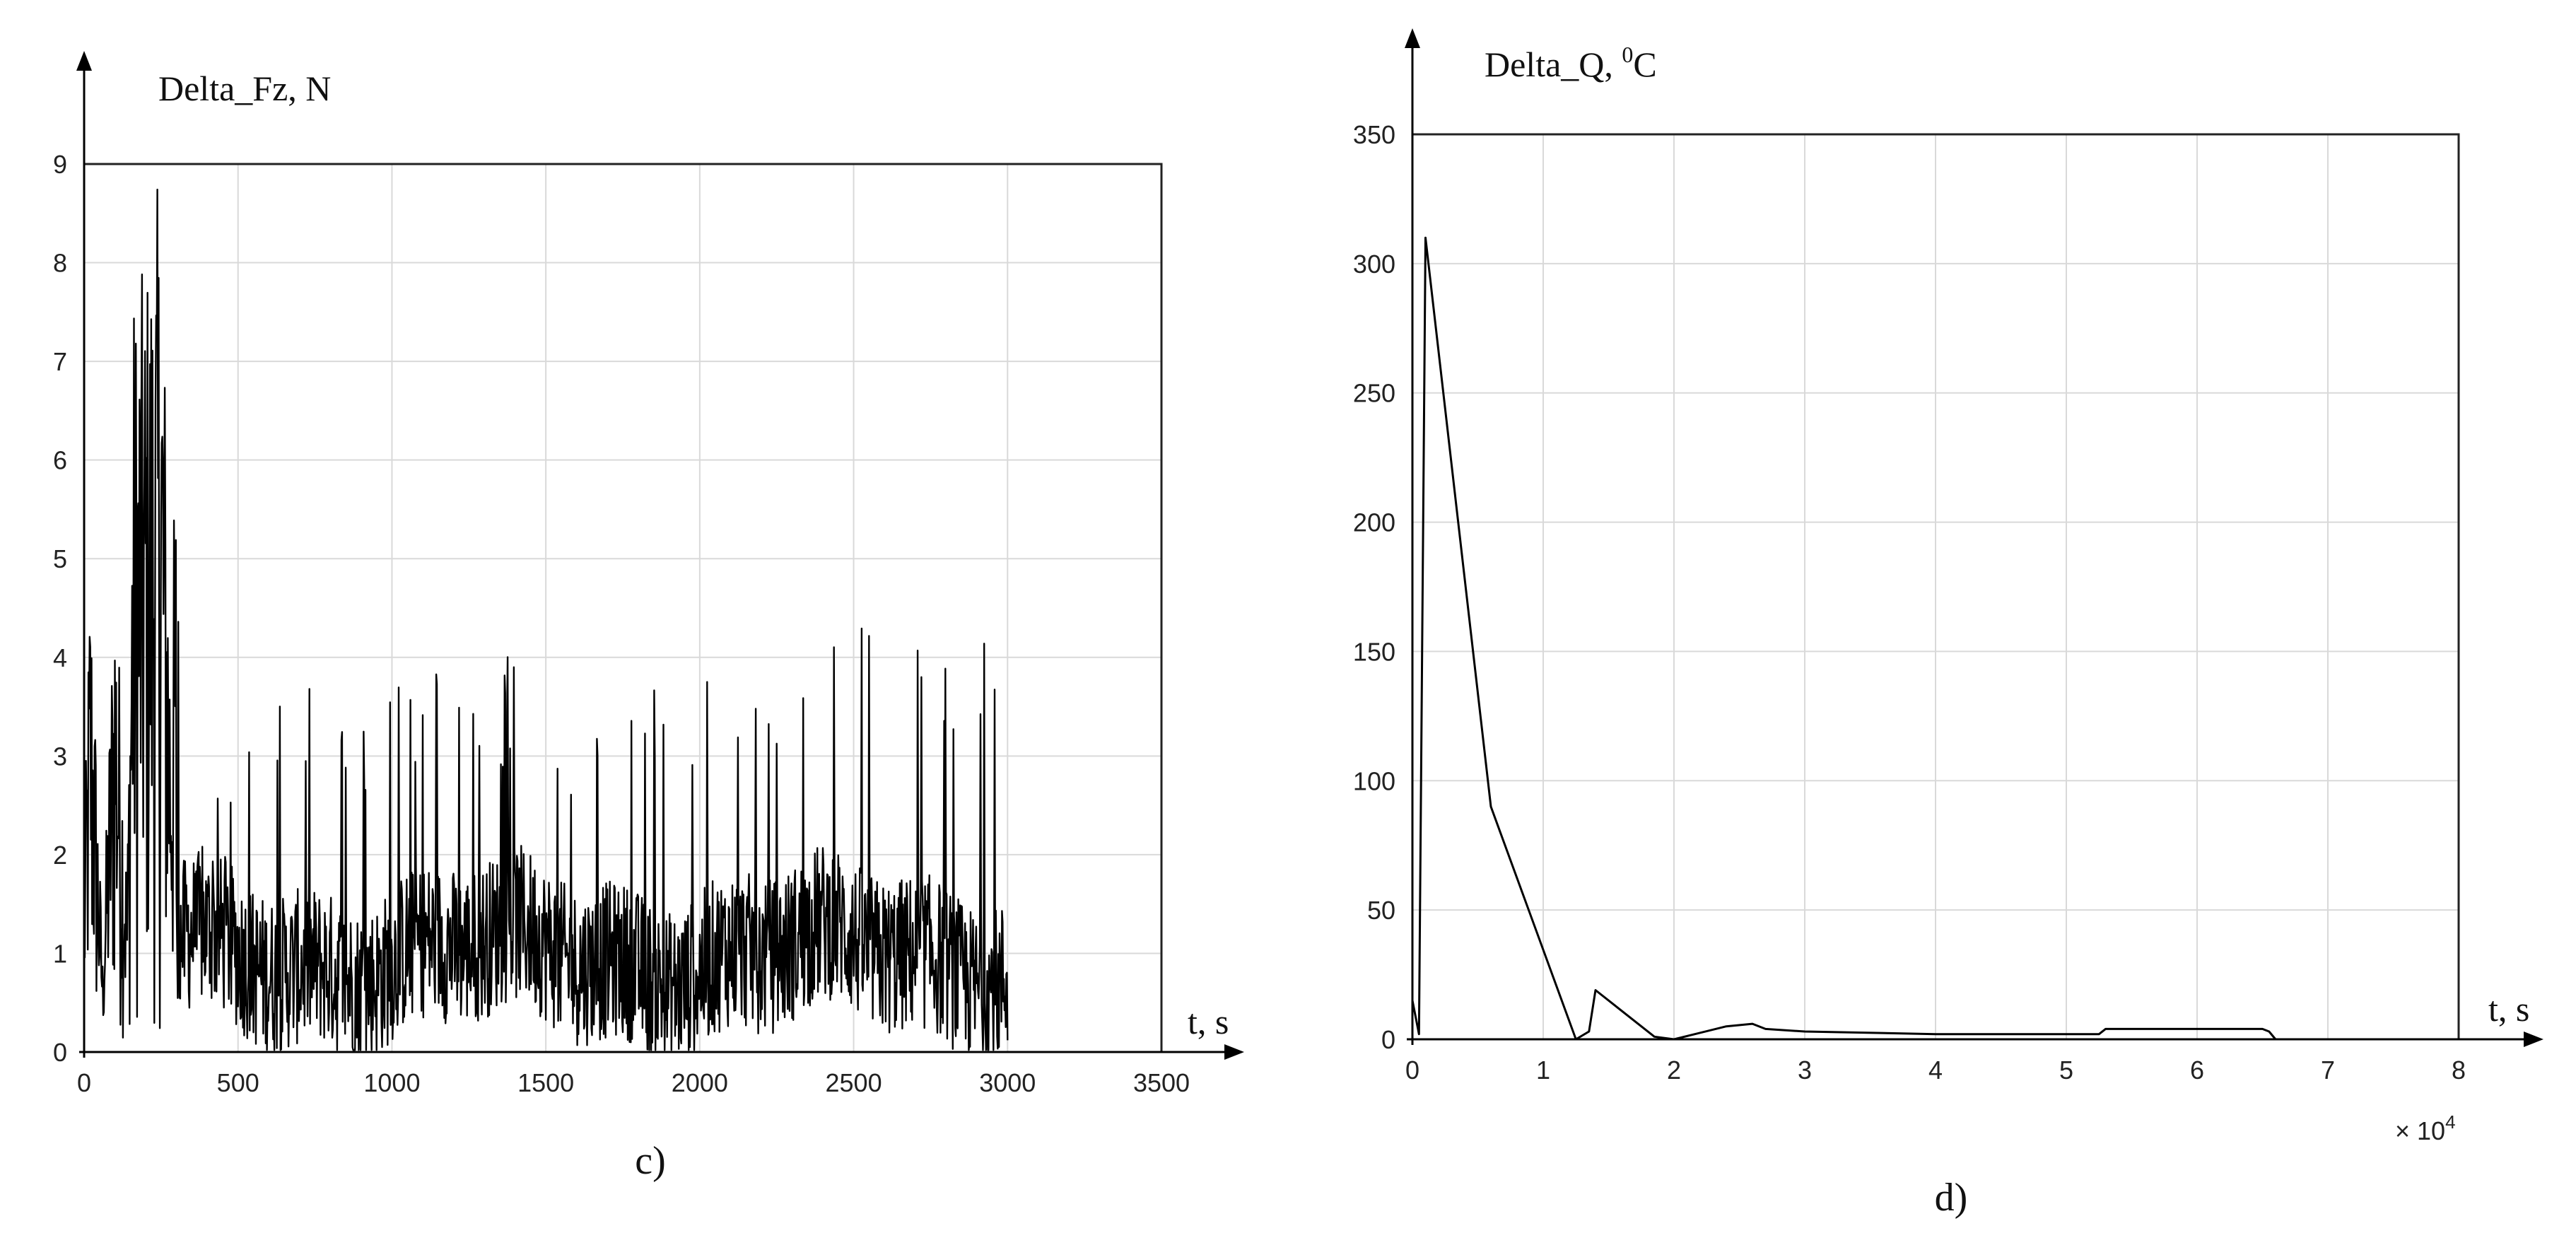  Describe the element at coordinates (1674, 1070) in the screenshot. I see `d-x-tick-label: 2` at that location.